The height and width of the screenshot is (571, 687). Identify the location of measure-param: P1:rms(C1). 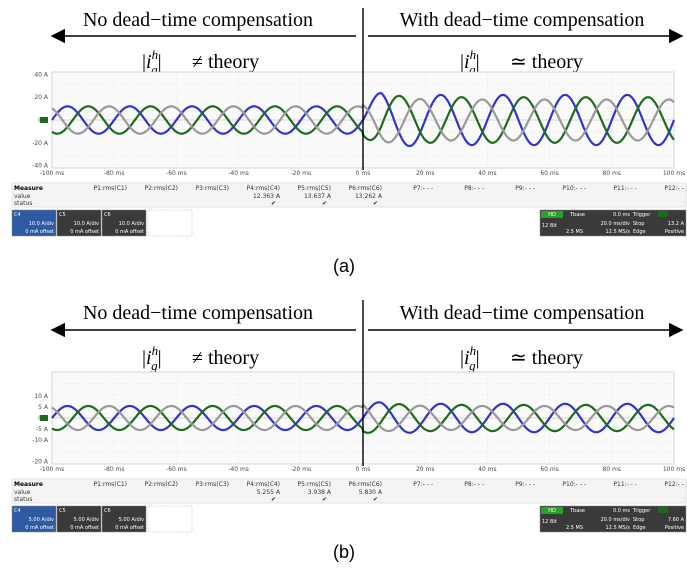
(110, 484).